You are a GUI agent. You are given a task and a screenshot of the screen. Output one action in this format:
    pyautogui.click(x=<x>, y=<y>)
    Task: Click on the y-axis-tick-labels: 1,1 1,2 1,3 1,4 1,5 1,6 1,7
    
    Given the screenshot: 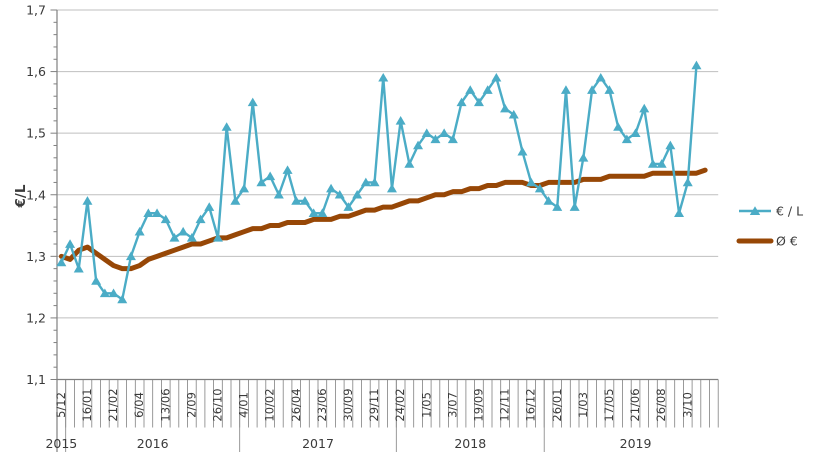 What is the action you would take?
    pyautogui.click(x=36, y=195)
    